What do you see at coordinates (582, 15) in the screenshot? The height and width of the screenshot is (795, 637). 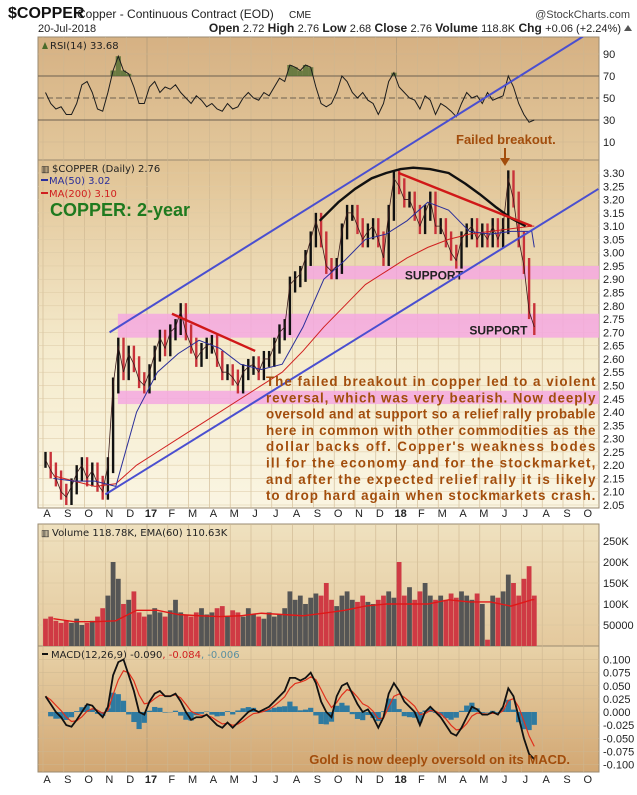 I see `stockcharts-watermark: @StockCharts.com` at bounding box center [582, 15].